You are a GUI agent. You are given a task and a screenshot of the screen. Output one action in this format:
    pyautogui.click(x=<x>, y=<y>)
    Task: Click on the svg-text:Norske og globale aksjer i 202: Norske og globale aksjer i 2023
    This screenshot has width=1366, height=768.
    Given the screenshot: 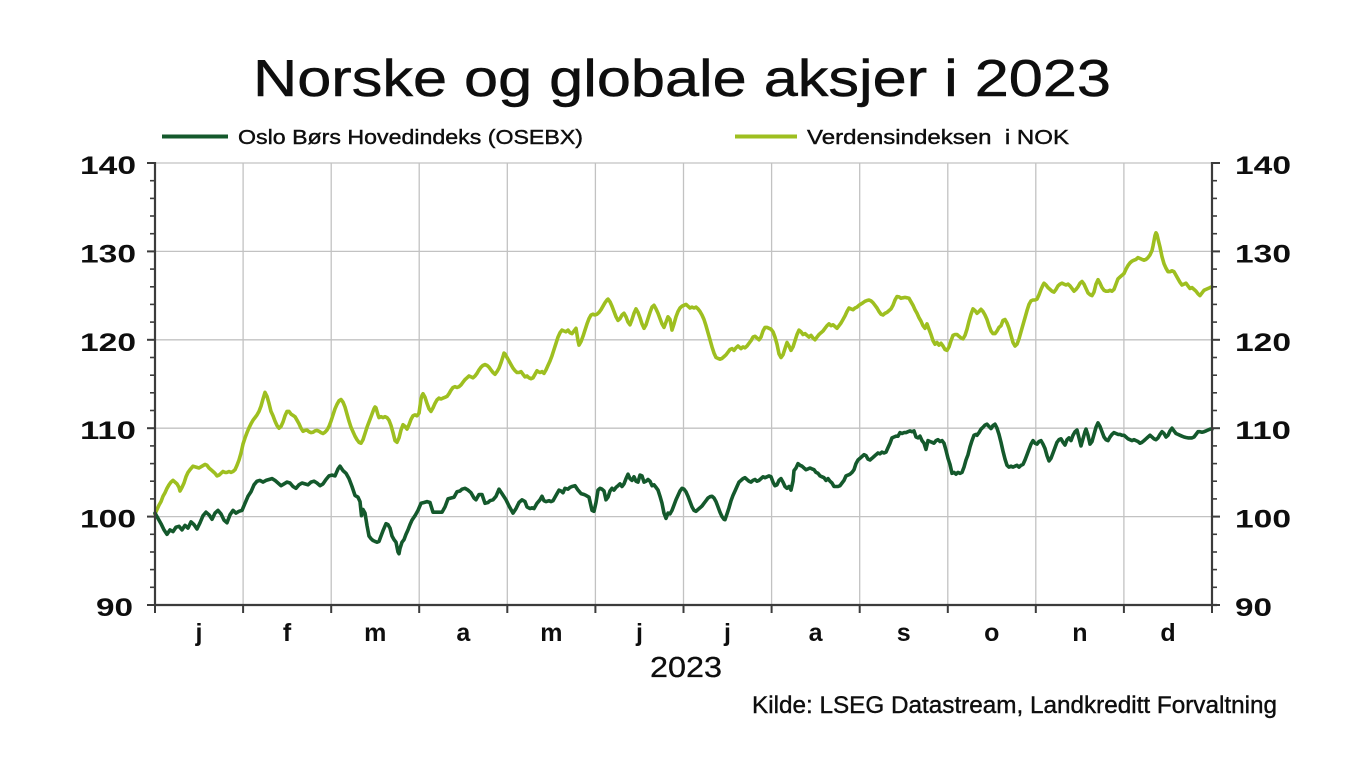 What is the action you would take?
    pyautogui.click(x=682, y=79)
    